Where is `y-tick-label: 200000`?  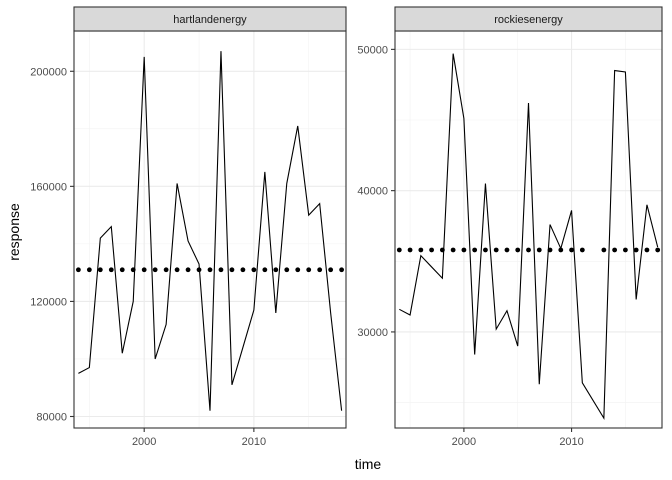
y-tick-label: 200000 is located at coordinates (48, 72).